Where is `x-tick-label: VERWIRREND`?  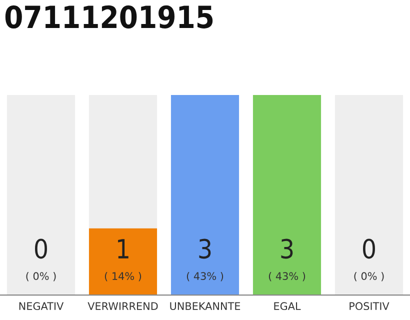 x-tick-label: VERWIRREND is located at coordinates (123, 306).